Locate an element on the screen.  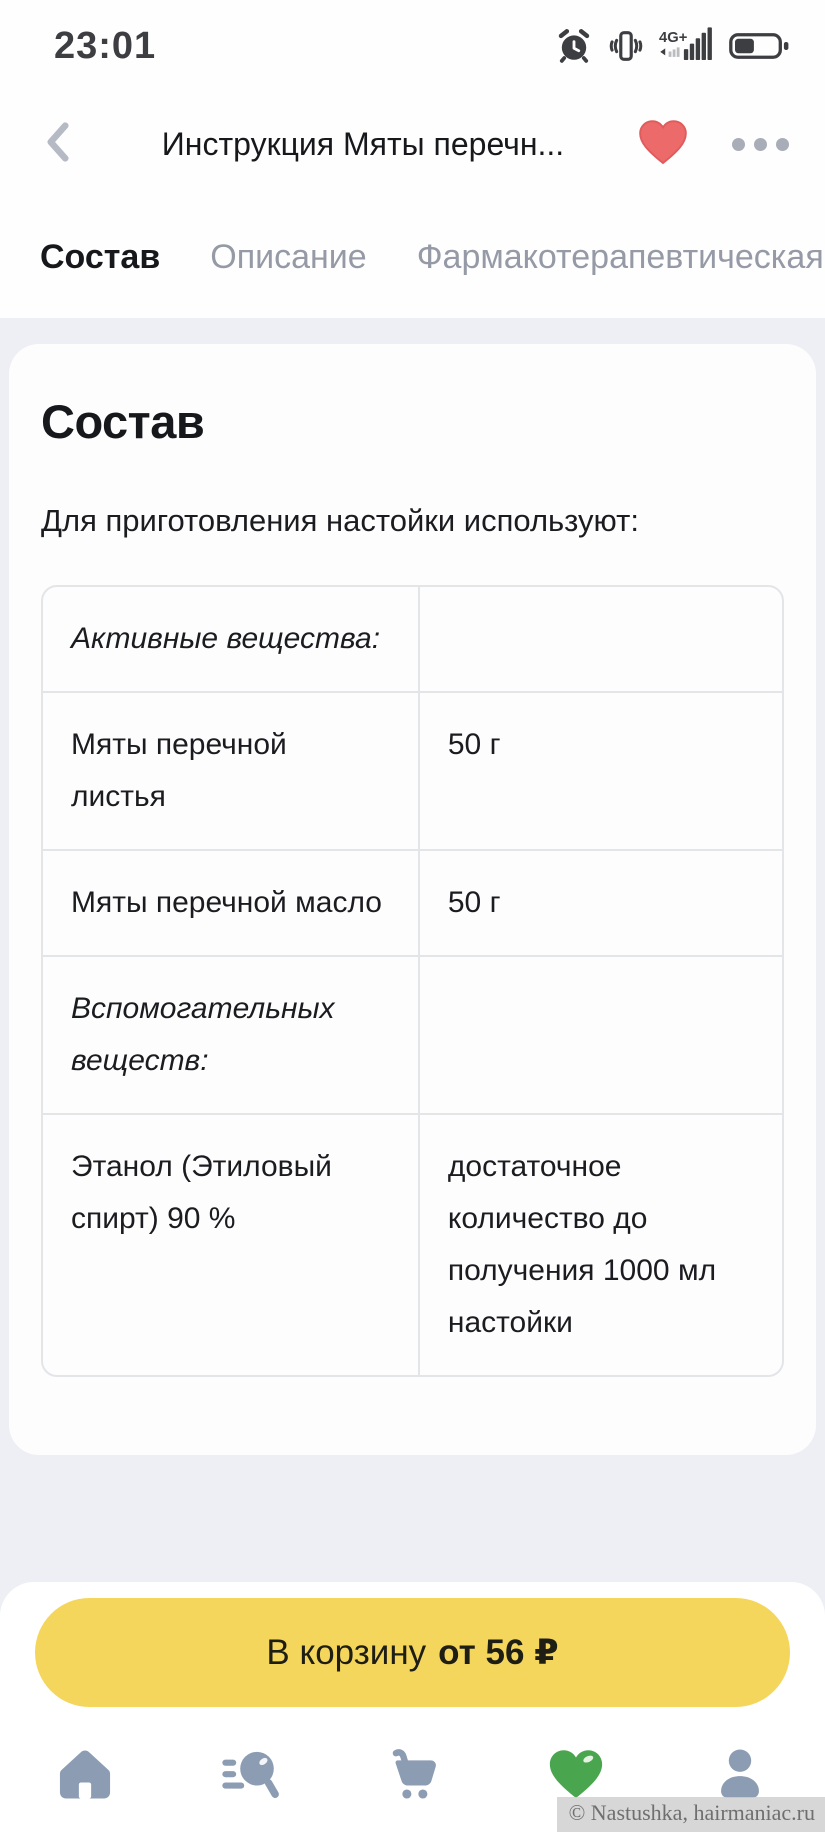
tabs-bar: Состав Описание Фармакотерапевтическая г is located at coordinates (412, 257).